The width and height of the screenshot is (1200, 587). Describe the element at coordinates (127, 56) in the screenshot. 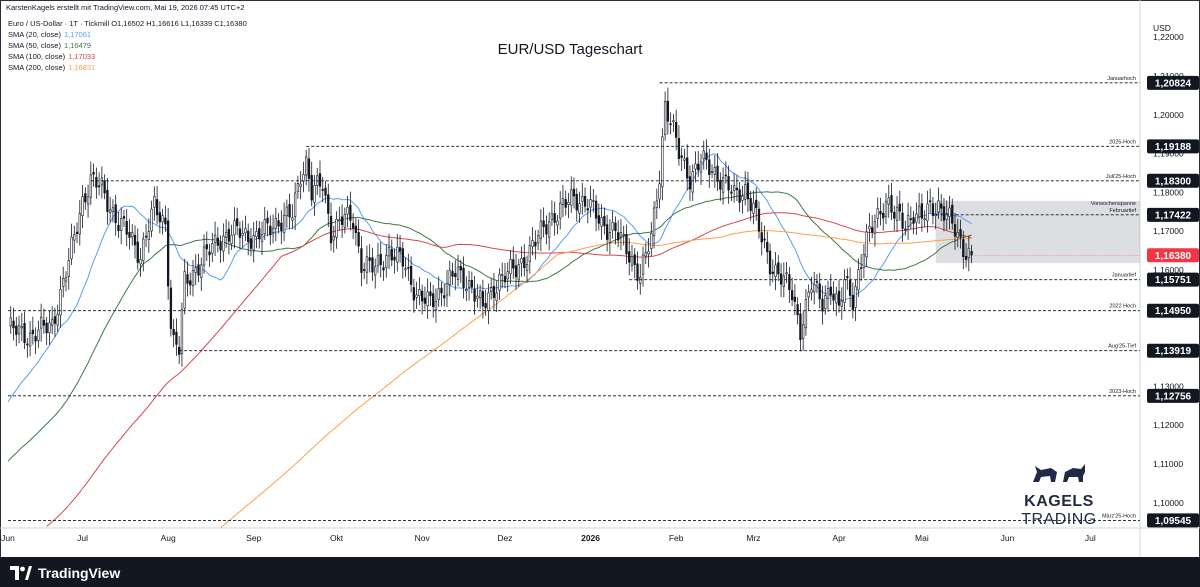

I see `legend-sma100: SMA (100, close) 1,17033` at that location.